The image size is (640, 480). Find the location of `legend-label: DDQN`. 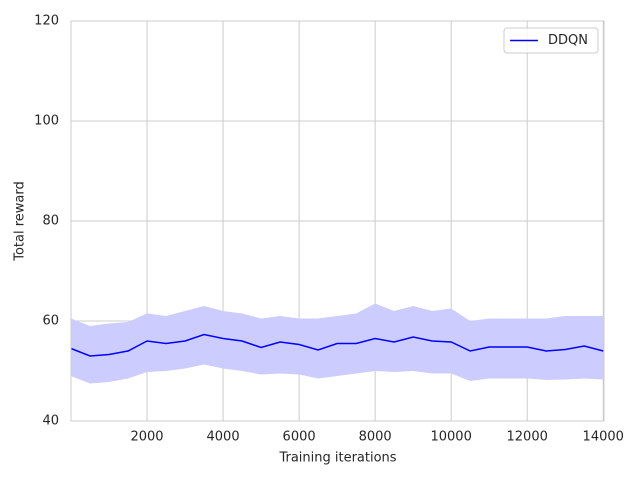

legend-label: DDQN is located at coordinates (568, 40).